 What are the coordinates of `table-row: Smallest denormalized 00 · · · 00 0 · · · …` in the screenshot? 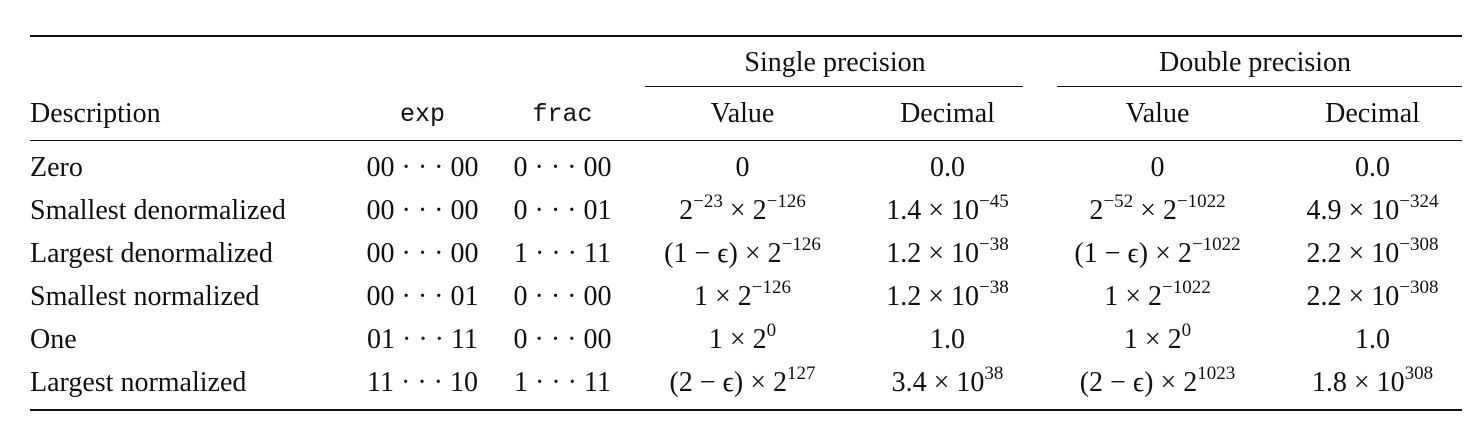 It's located at (750, 210).